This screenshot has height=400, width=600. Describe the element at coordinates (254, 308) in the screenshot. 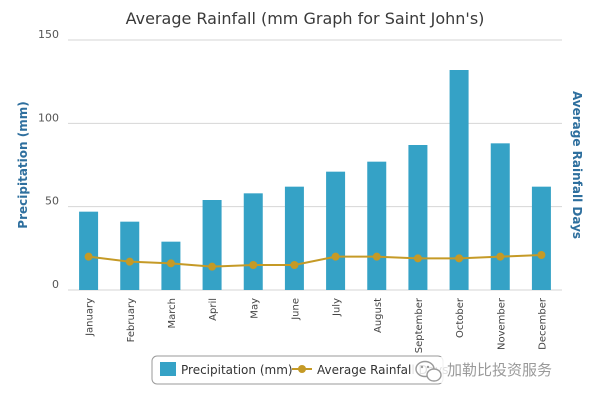

I see `x-tick-label: May` at that location.